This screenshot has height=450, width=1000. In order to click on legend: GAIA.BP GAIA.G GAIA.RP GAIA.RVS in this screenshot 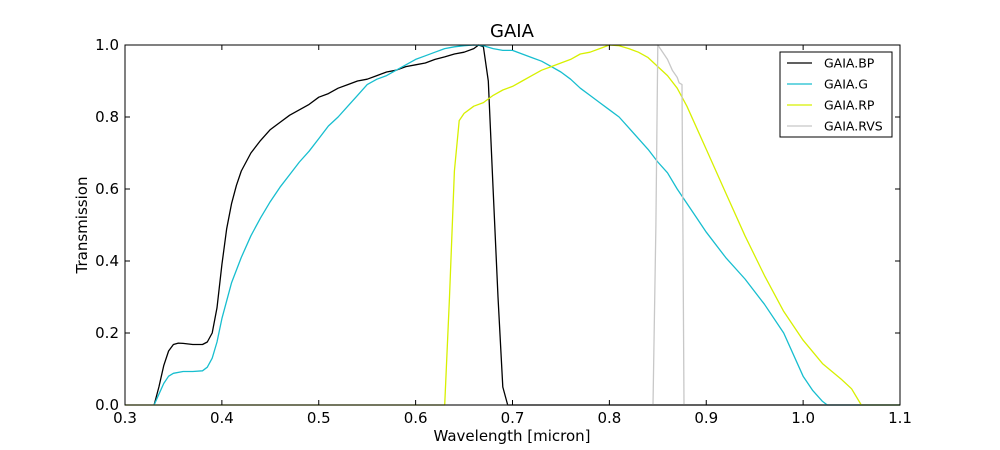, I will do `click(836, 94)`.